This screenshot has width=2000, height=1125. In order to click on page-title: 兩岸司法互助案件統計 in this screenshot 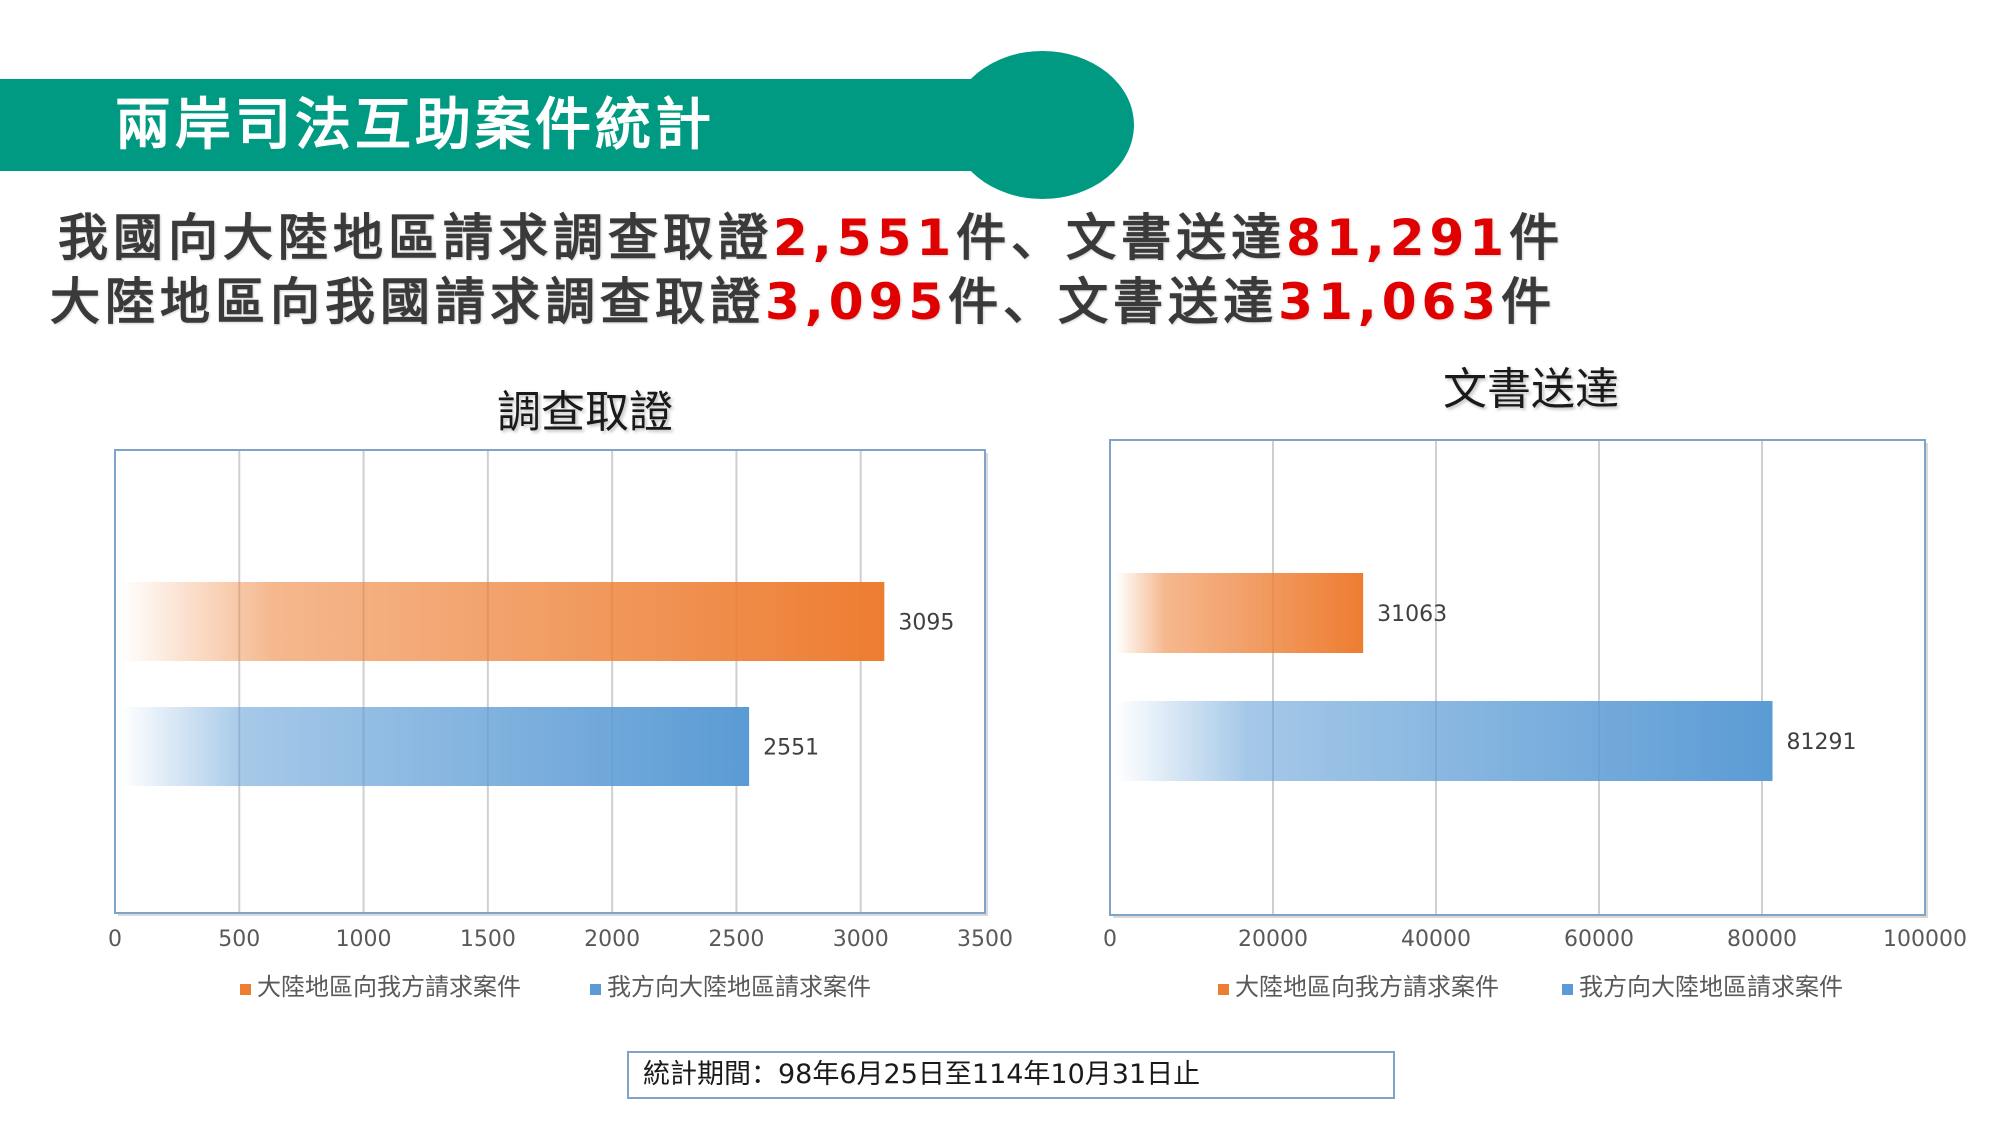, I will do `click(415, 125)`.